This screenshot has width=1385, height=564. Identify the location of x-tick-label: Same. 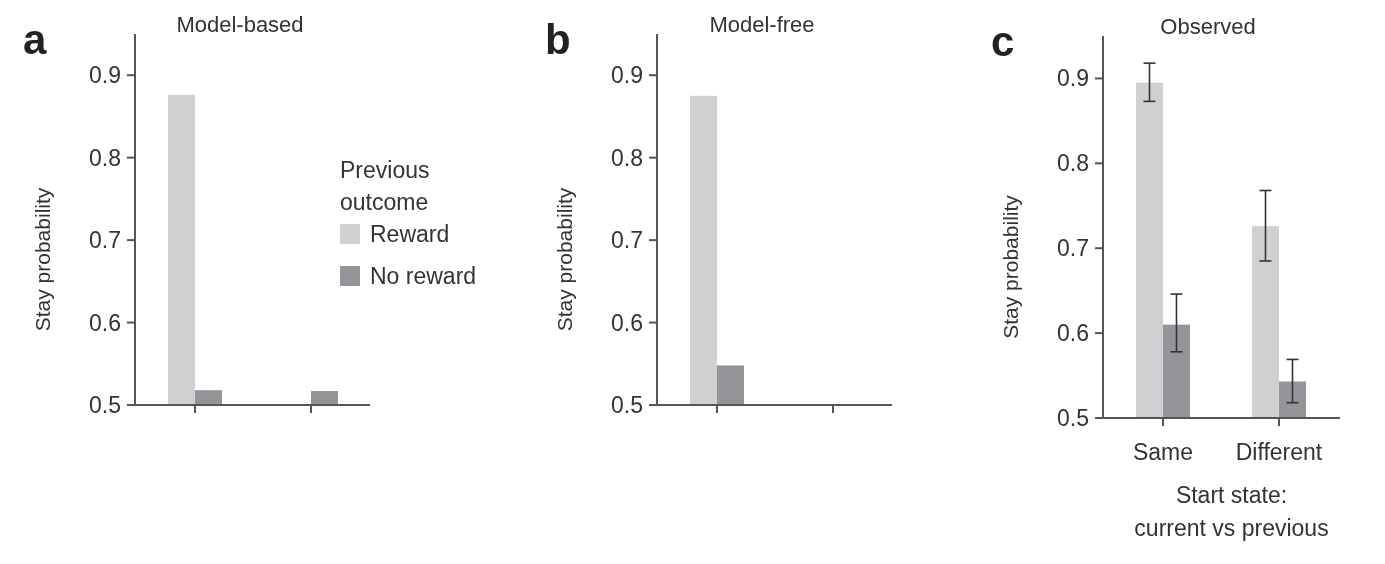
(1163, 452).